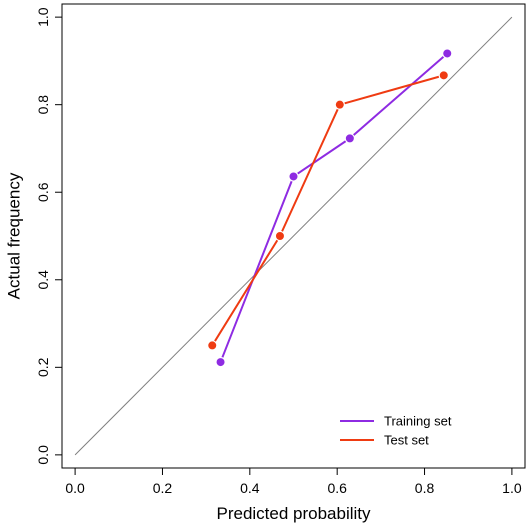  What do you see at coordinates (406, 440) in the screenshot?
I see `legend-label-test-set: Test set` at bounding box center [406, 440].